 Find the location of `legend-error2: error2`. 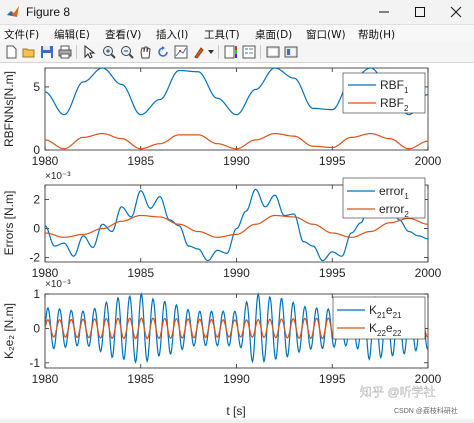

legend-error2: error2 is located at coordinates (394, 210).